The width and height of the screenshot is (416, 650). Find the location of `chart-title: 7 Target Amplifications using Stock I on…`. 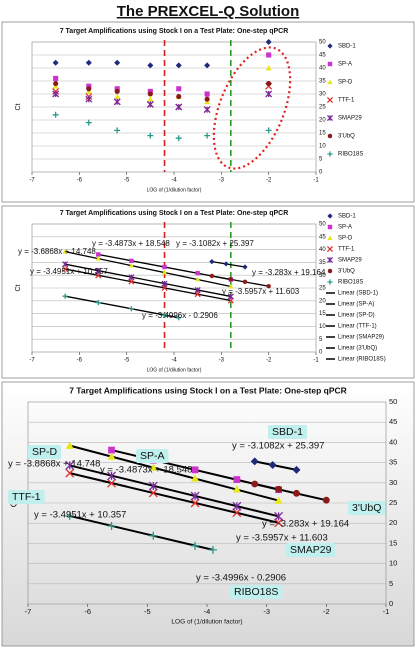

chart-title: 7 Target Amplifications using Stock I on… is located at coordinates (174, 213).